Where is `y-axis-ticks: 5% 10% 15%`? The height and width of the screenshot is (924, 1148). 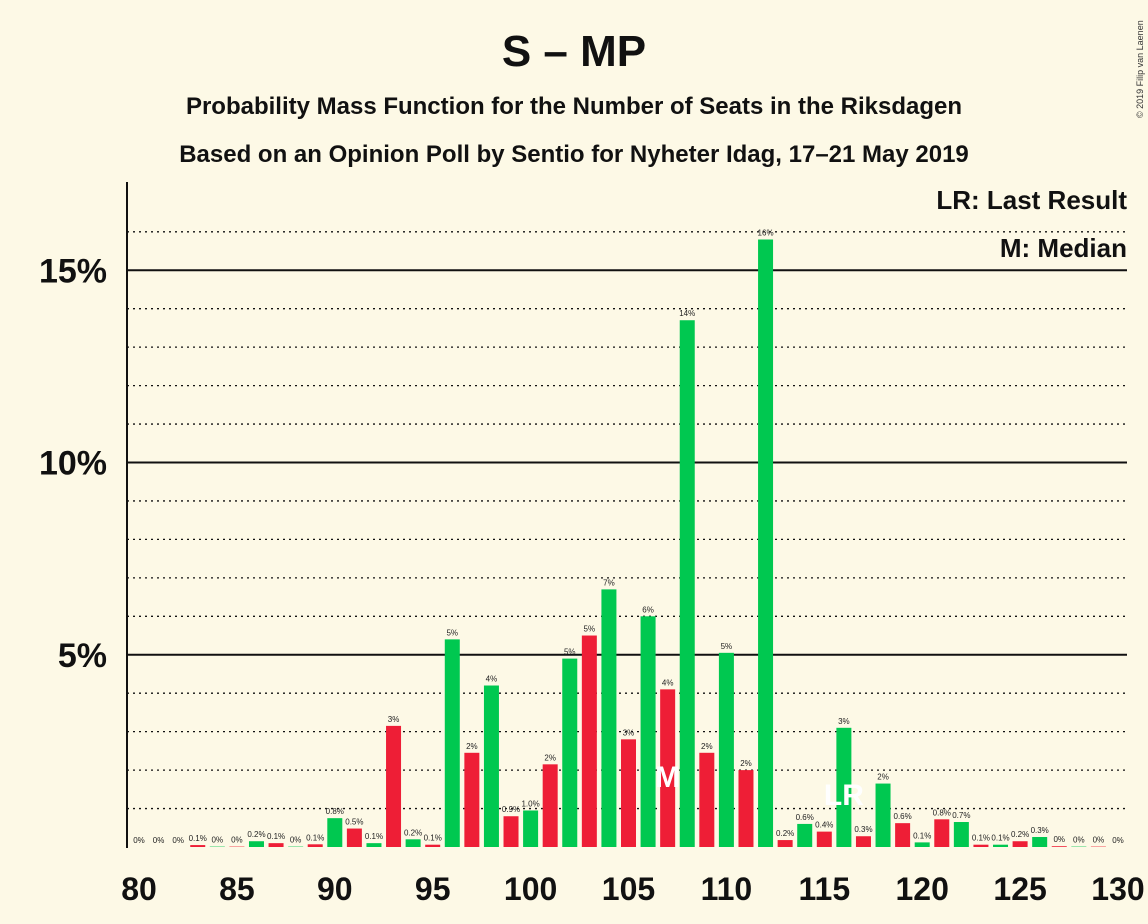
y-axis-ticks: 5% 10% 15% is located at coordinates (73, 463).